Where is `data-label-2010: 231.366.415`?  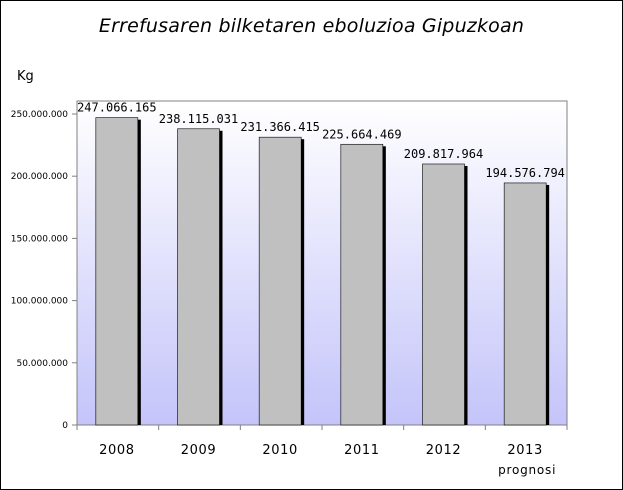
data-label-2010: 231.366.415 is located at coordinates (279, 127).